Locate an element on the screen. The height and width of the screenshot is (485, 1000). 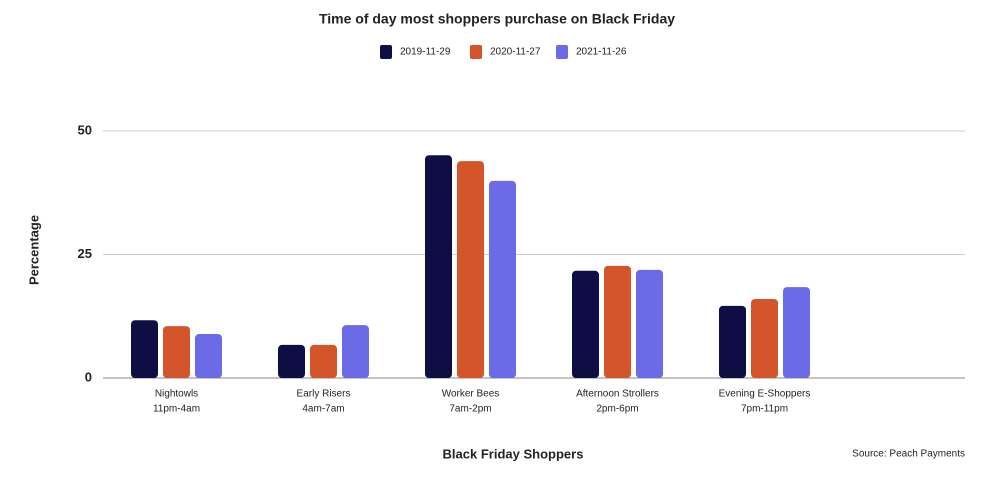
y-tick-label: 25 is located at coordinates (85, 253).